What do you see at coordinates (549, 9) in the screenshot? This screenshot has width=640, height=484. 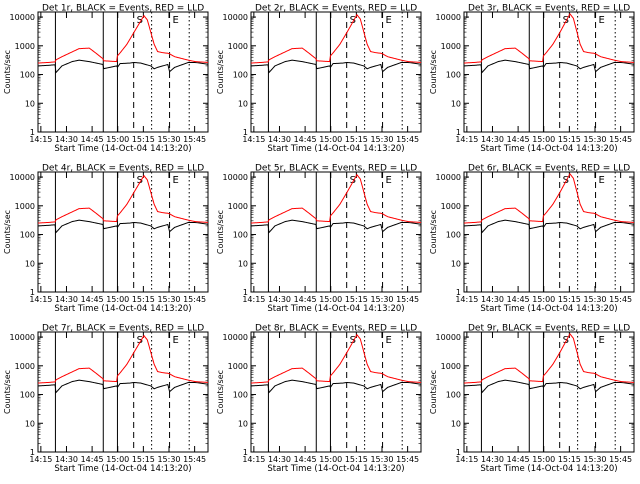 I see `chart-title: Det 3r, BLACK = Events, RED = LLD` at bounding box center [549, 9].